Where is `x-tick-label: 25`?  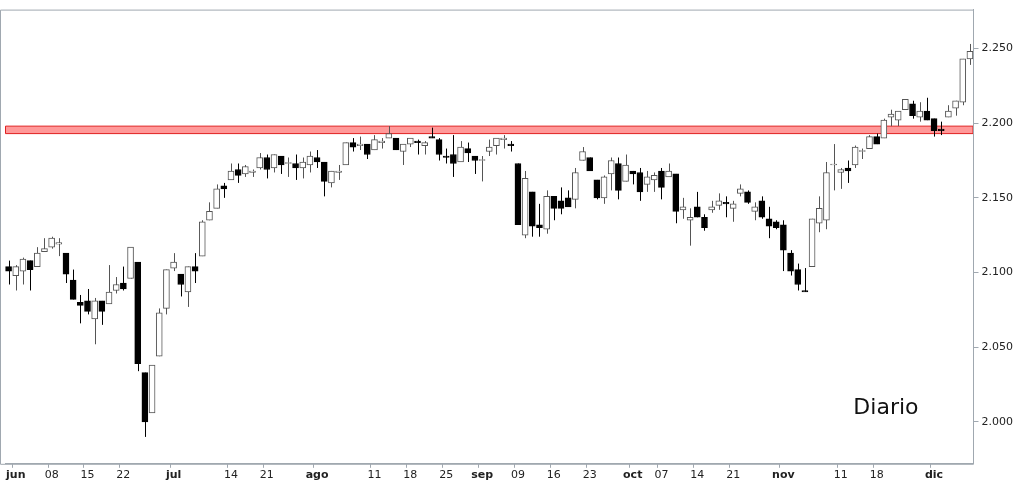 x-tick-label: 25 is located at coordinates (446, 475).